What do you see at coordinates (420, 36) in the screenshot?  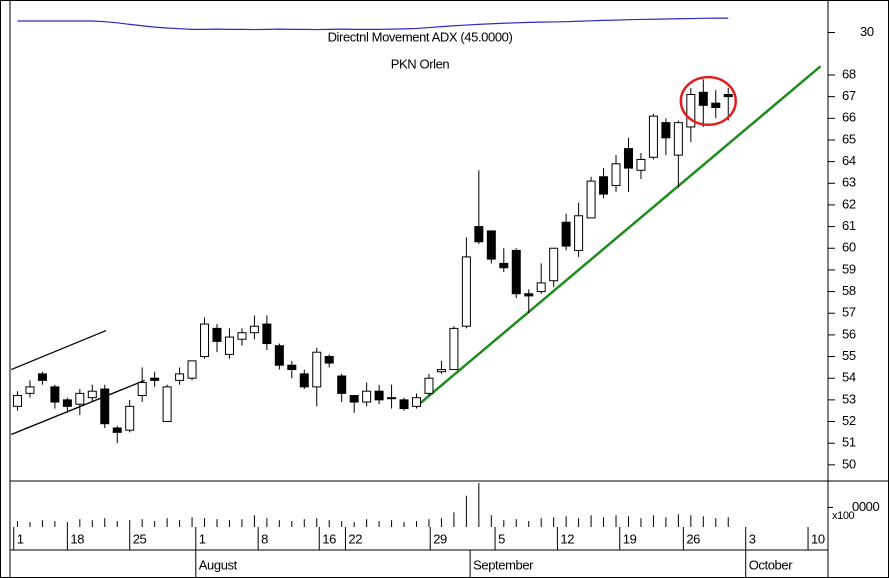 I see `indicator-title: Directnl Movement ADX (45.0000)` at bounding box center [420, 36].